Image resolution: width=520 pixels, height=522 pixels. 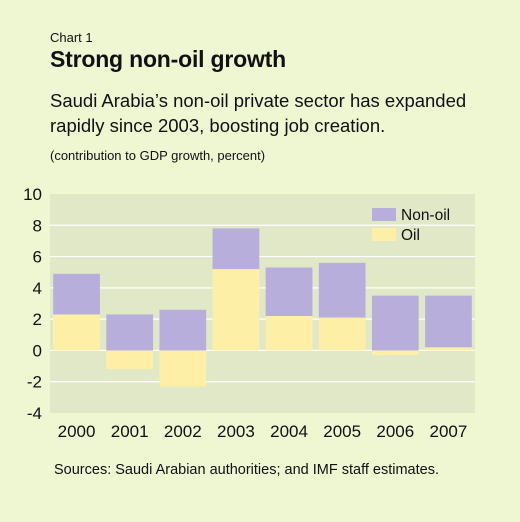 I want to click on bar-oil-2007, so click(x=448, y=349).